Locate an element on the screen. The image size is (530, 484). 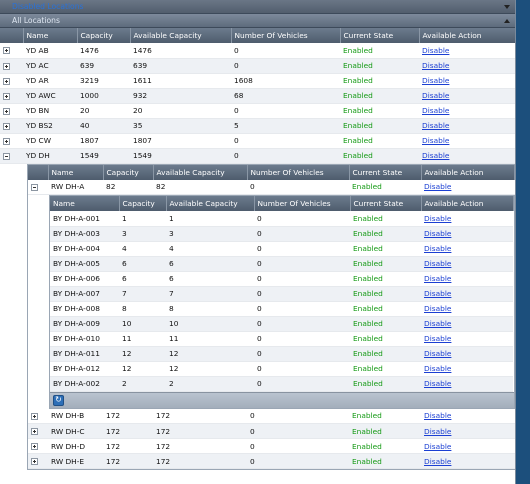
table-row: YD BN 20 20 0 Enabled Disable is located at coordinates (257, 111).